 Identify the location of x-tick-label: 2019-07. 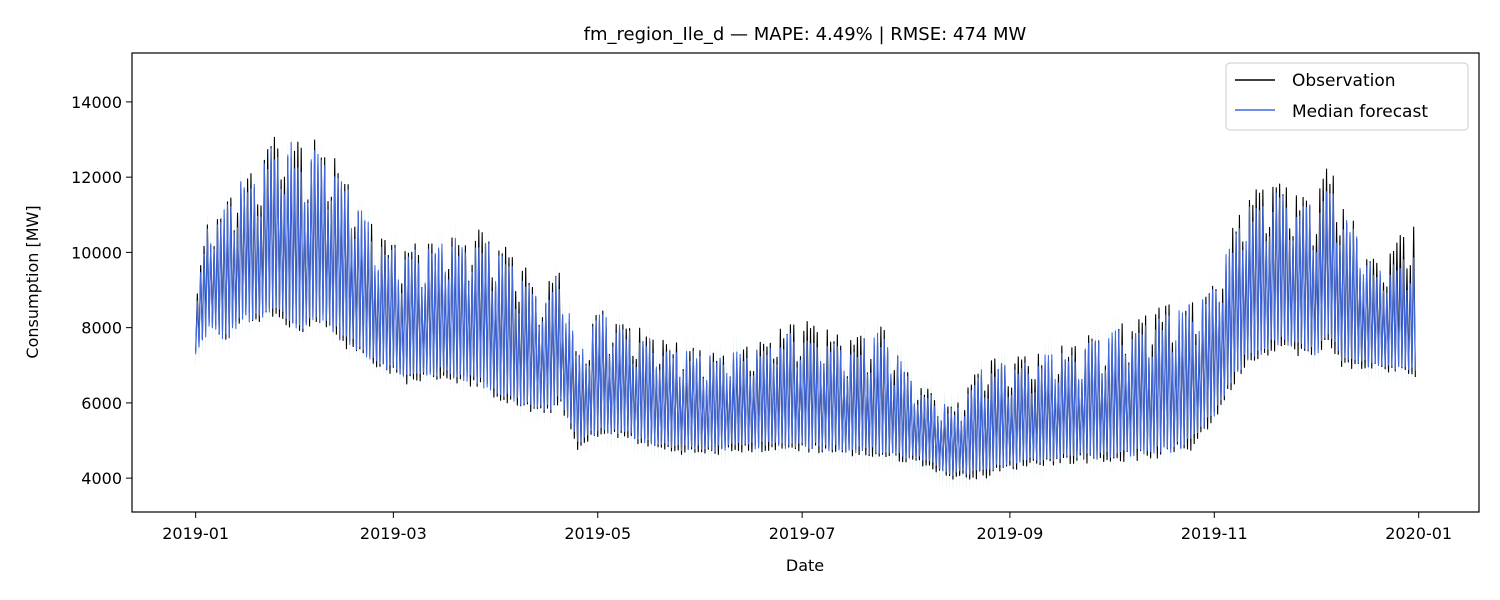
(802, 533).